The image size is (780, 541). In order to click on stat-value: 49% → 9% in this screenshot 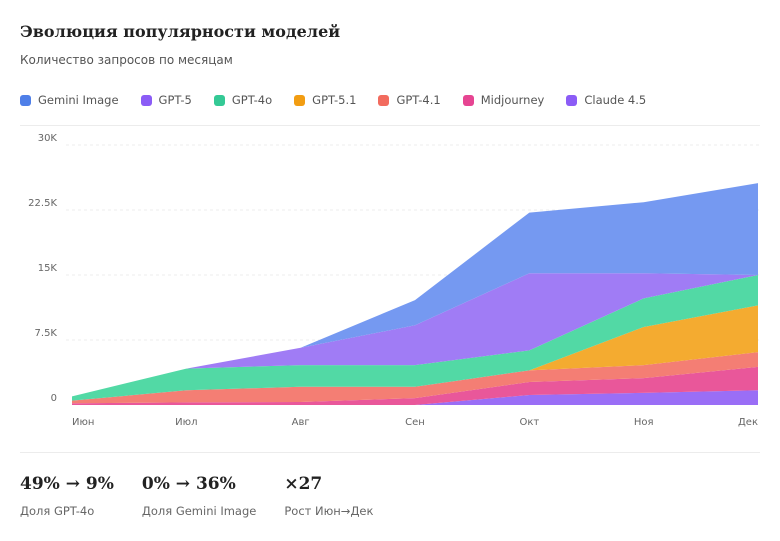, I will do `click(67, 484)`.